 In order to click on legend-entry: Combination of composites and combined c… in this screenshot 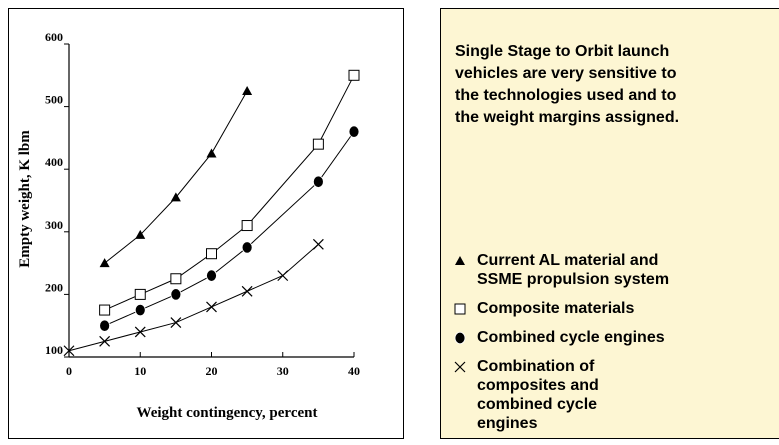, I will do `click(561, 395)`.